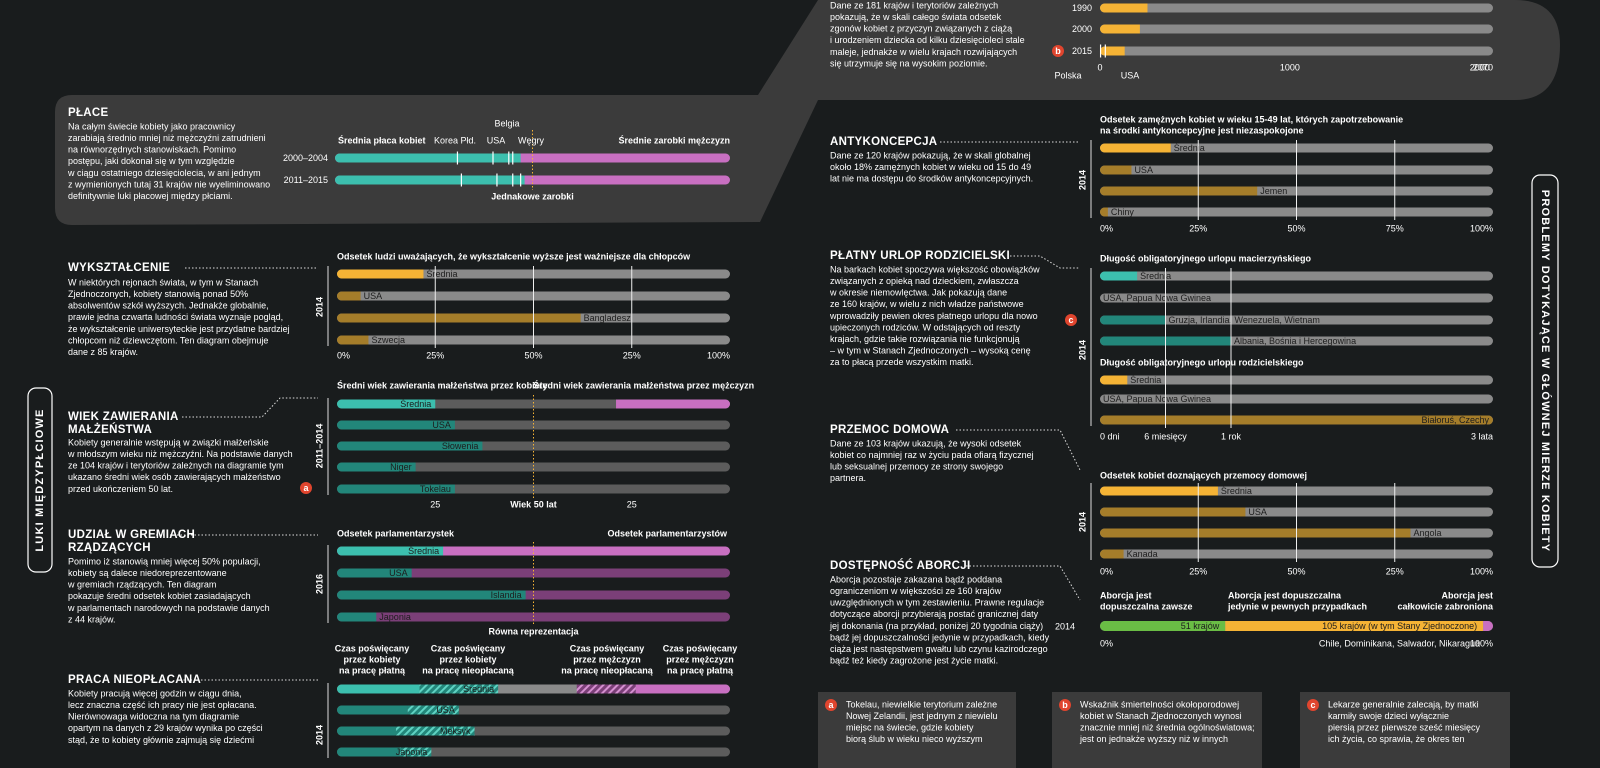 This screenshot has height=768, width=1600. What do you see at coordinates (1157, 730) in the screenshot?
I see `note-box` at bounding box center [1157, 730].